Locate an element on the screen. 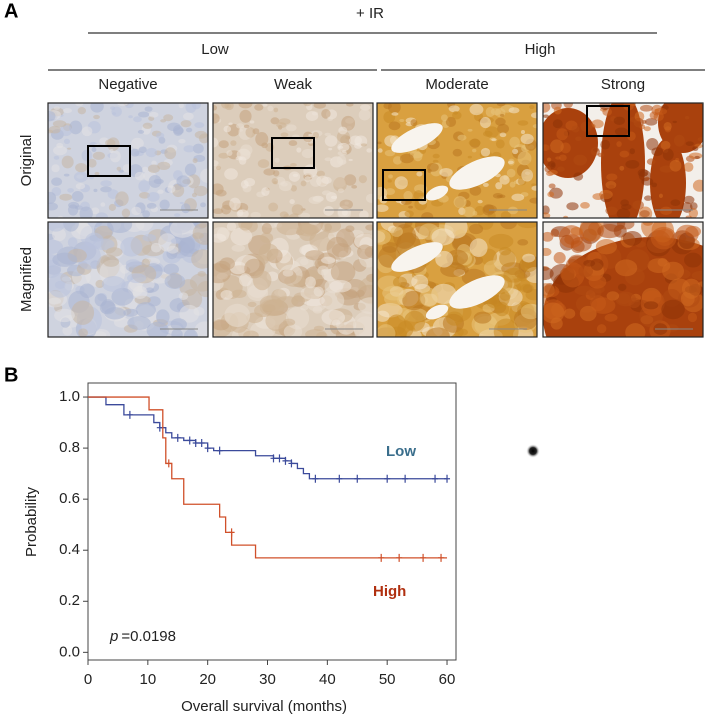 This screenshot has width=709, height=719. x-tick-label: 30 is located at coordinates (267, 679).